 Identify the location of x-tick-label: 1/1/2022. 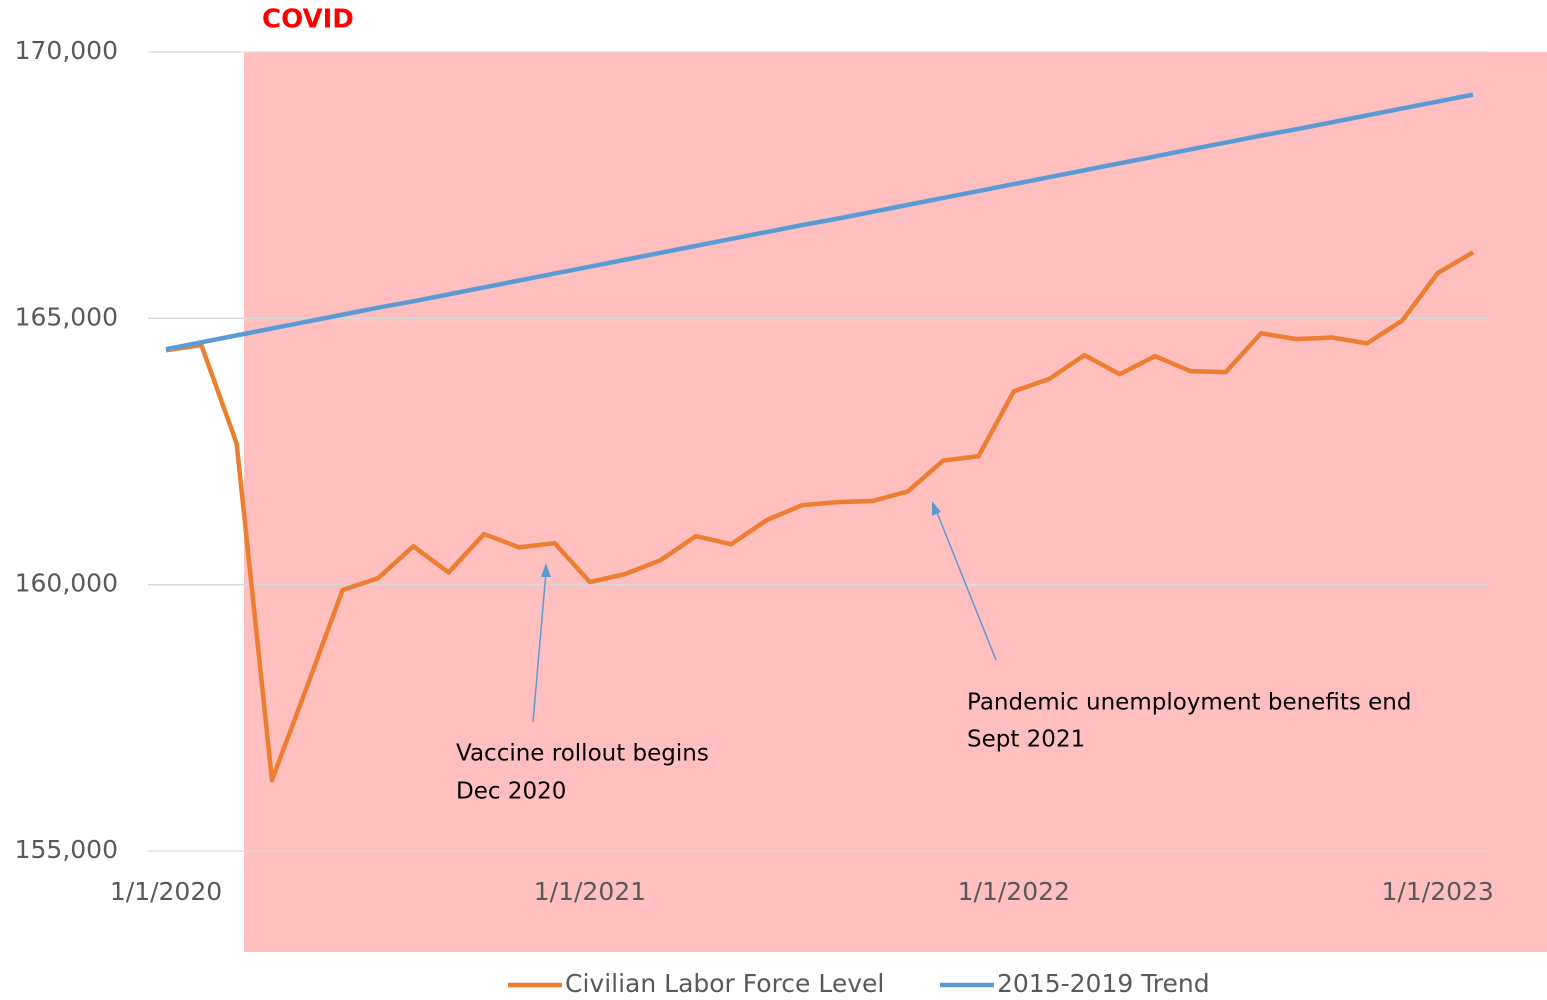
(1014, 891).